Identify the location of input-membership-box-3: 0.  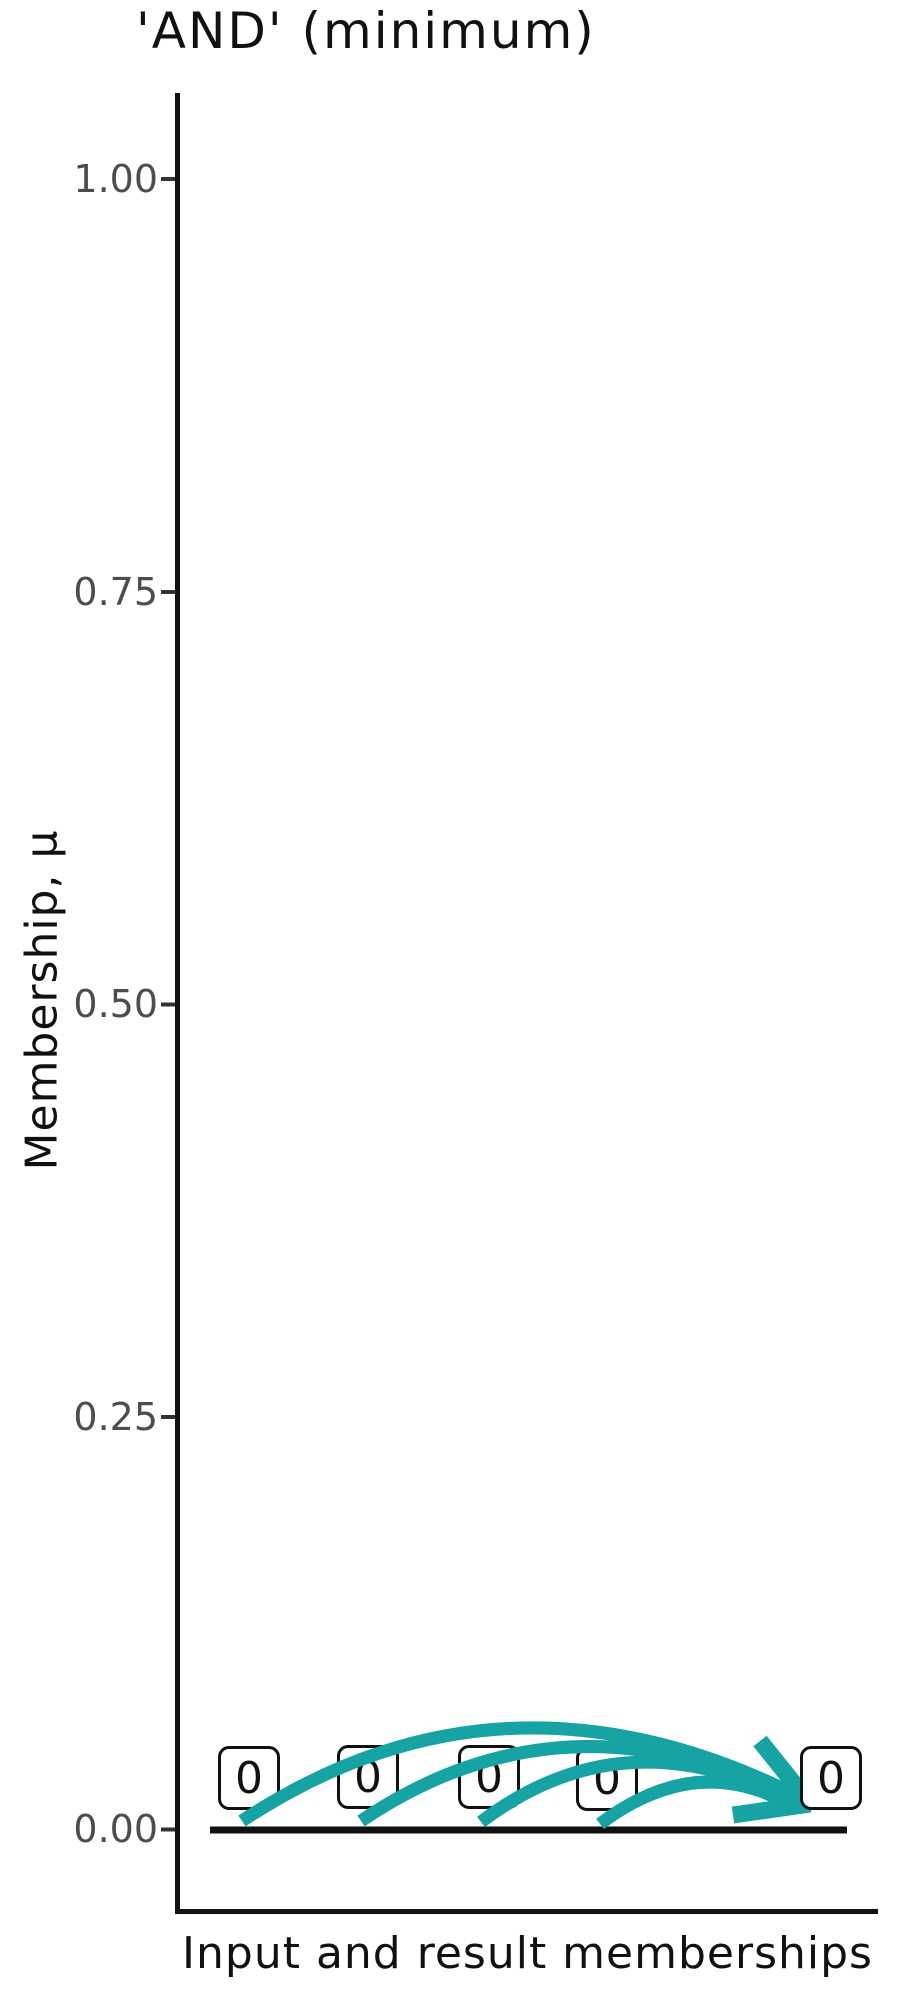
(489, 1777).